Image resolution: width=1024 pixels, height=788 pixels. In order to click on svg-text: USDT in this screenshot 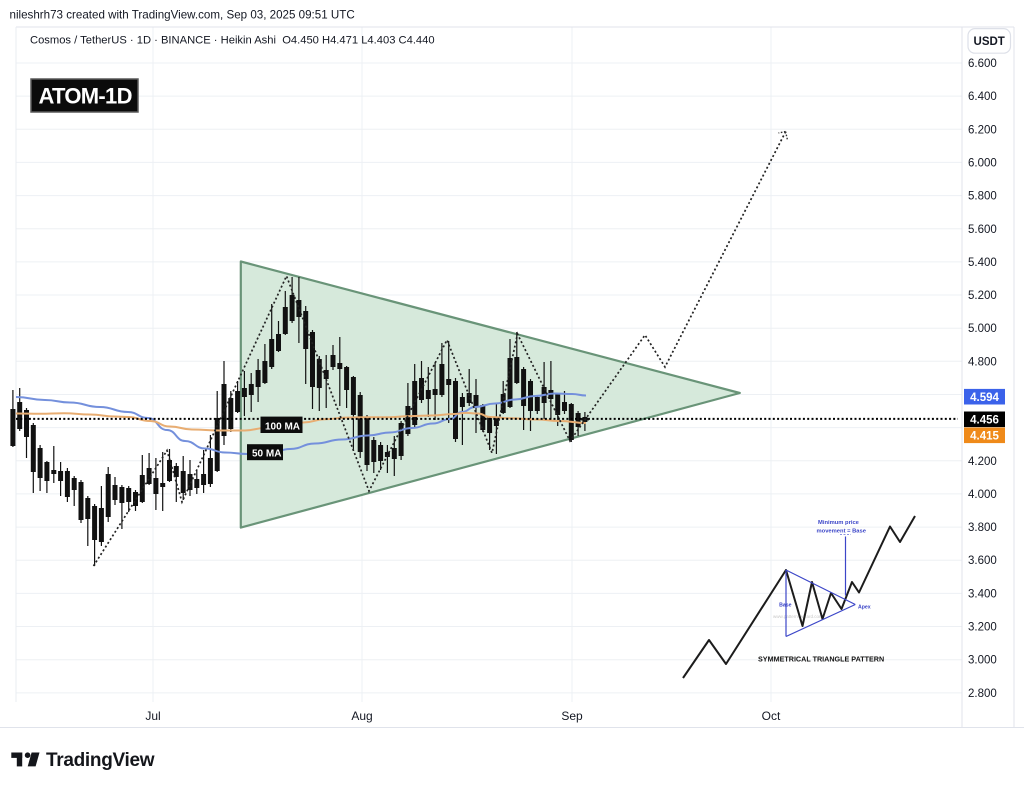, I will do `click(989, 42)`.